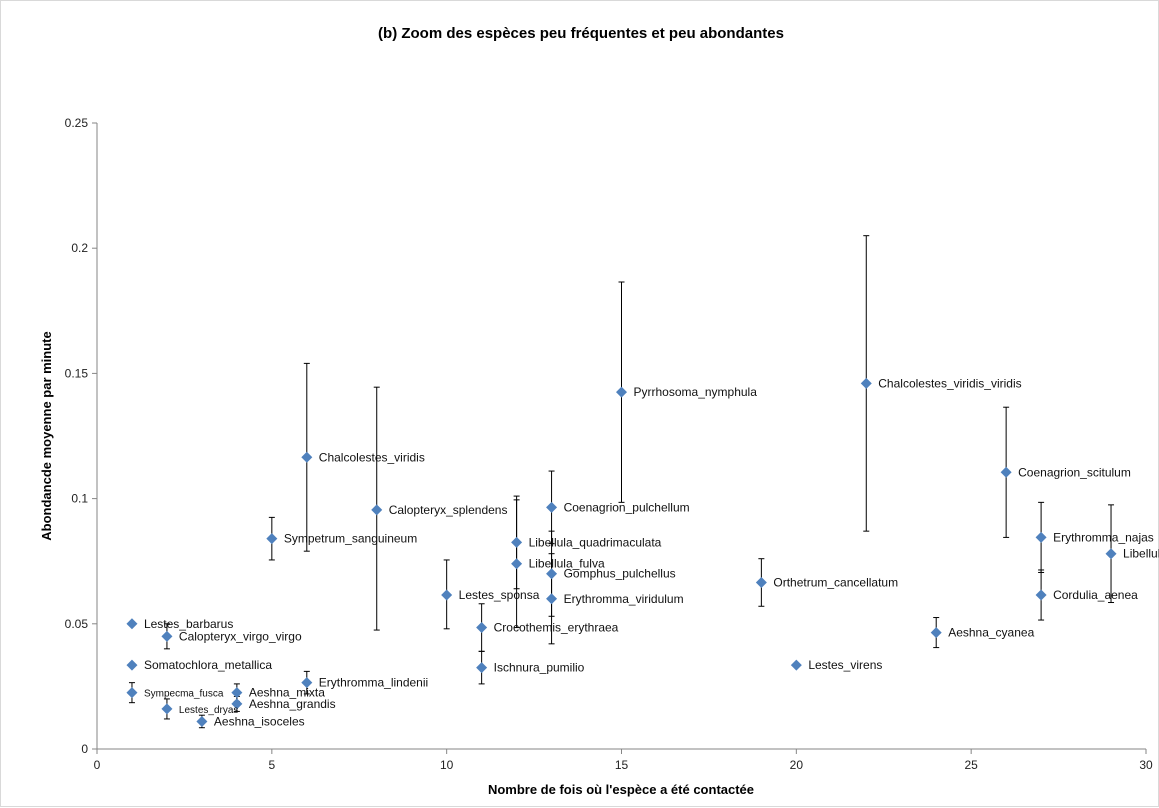 The image size is (1159, 808). What do you see at coordinates (372, 457) in the screenshot?
I see `data-point-label: Chalcolestes_viridis` at bounding box center [372, 457].